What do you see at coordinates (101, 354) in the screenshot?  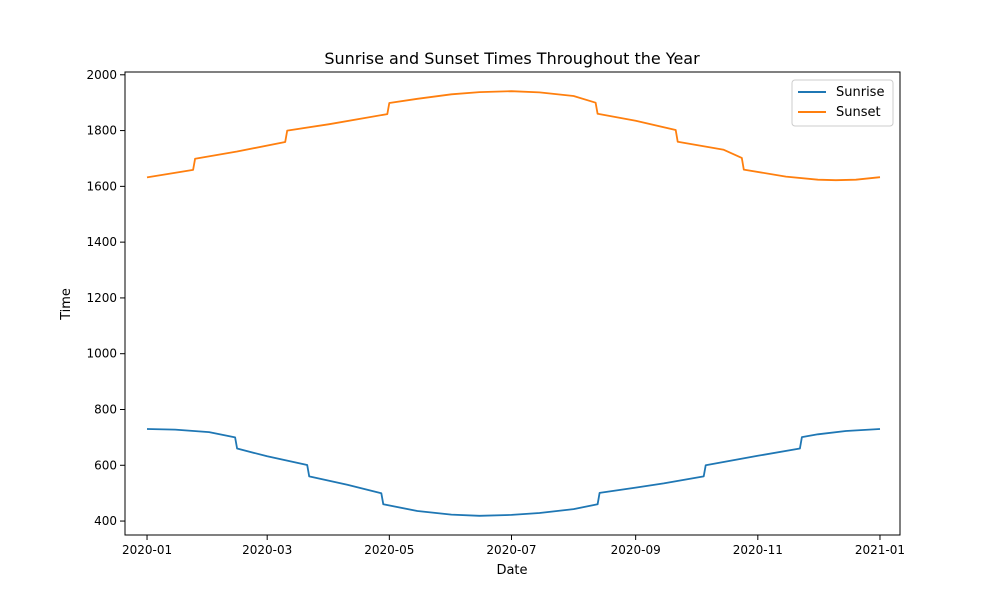 I see `y-tick-label: 1000` at bounding box center [101, 354].